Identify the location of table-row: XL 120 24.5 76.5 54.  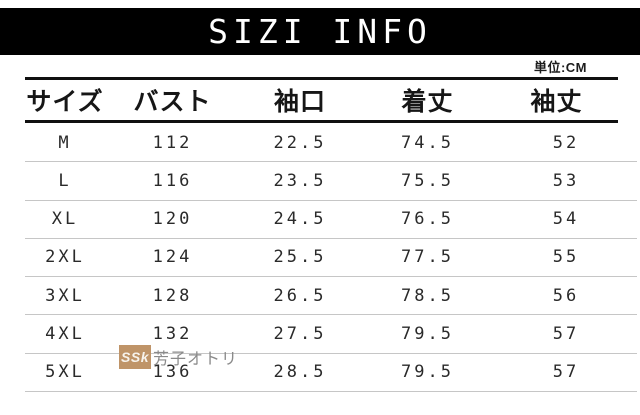
(331, 220).